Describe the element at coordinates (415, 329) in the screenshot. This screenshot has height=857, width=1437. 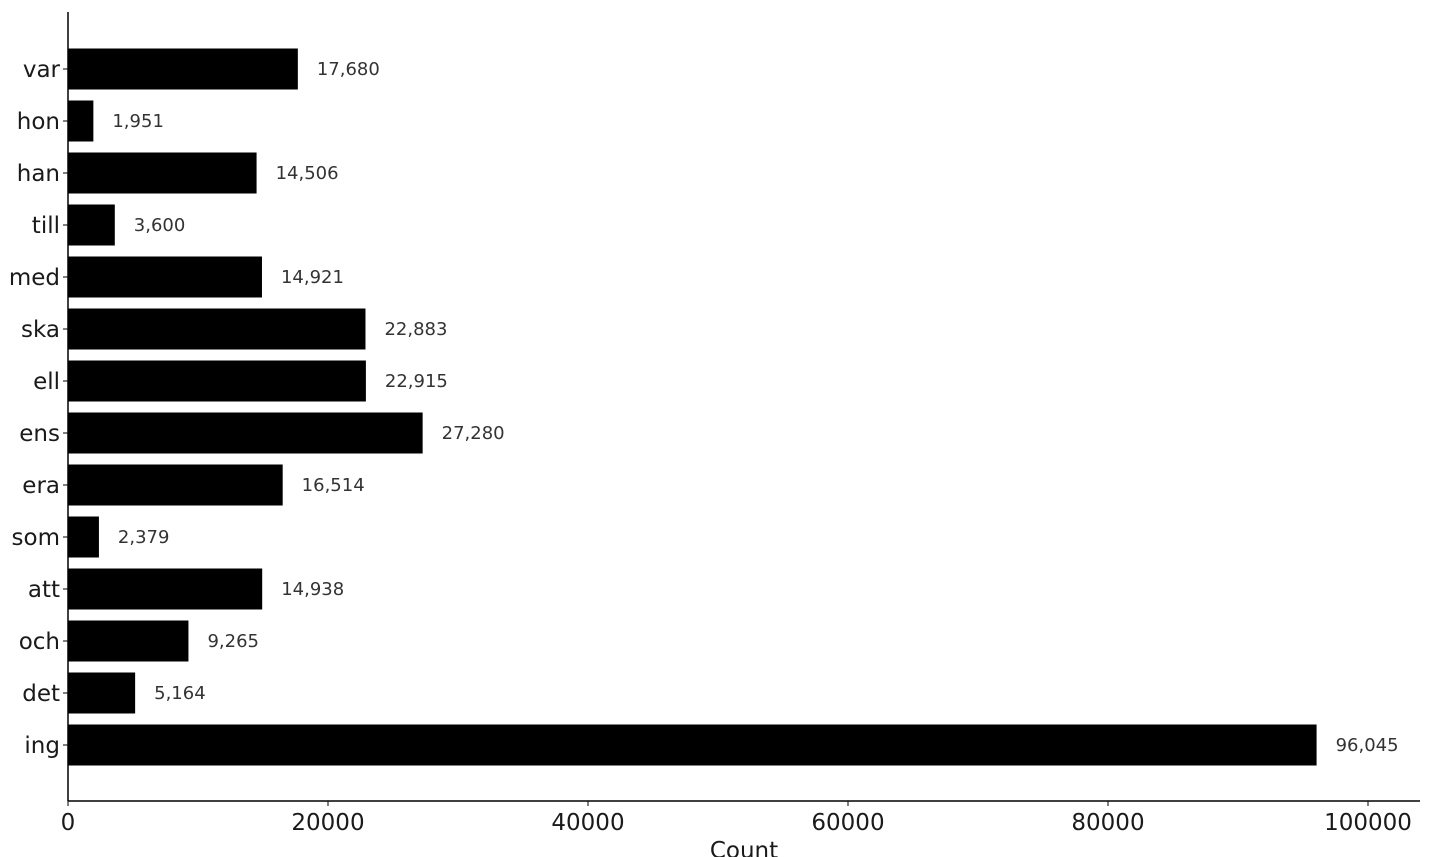
I see `value-label-ska: 22,883` at that location.